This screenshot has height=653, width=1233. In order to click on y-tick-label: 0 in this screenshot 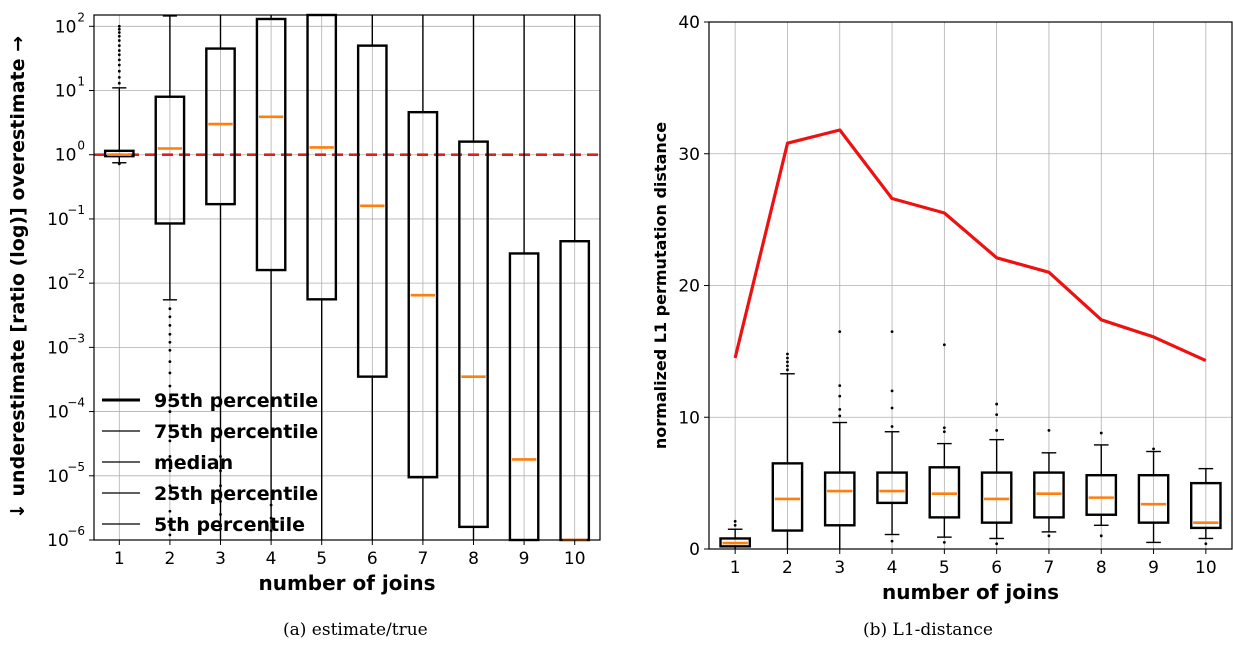, I will do `click(694, 550)`.